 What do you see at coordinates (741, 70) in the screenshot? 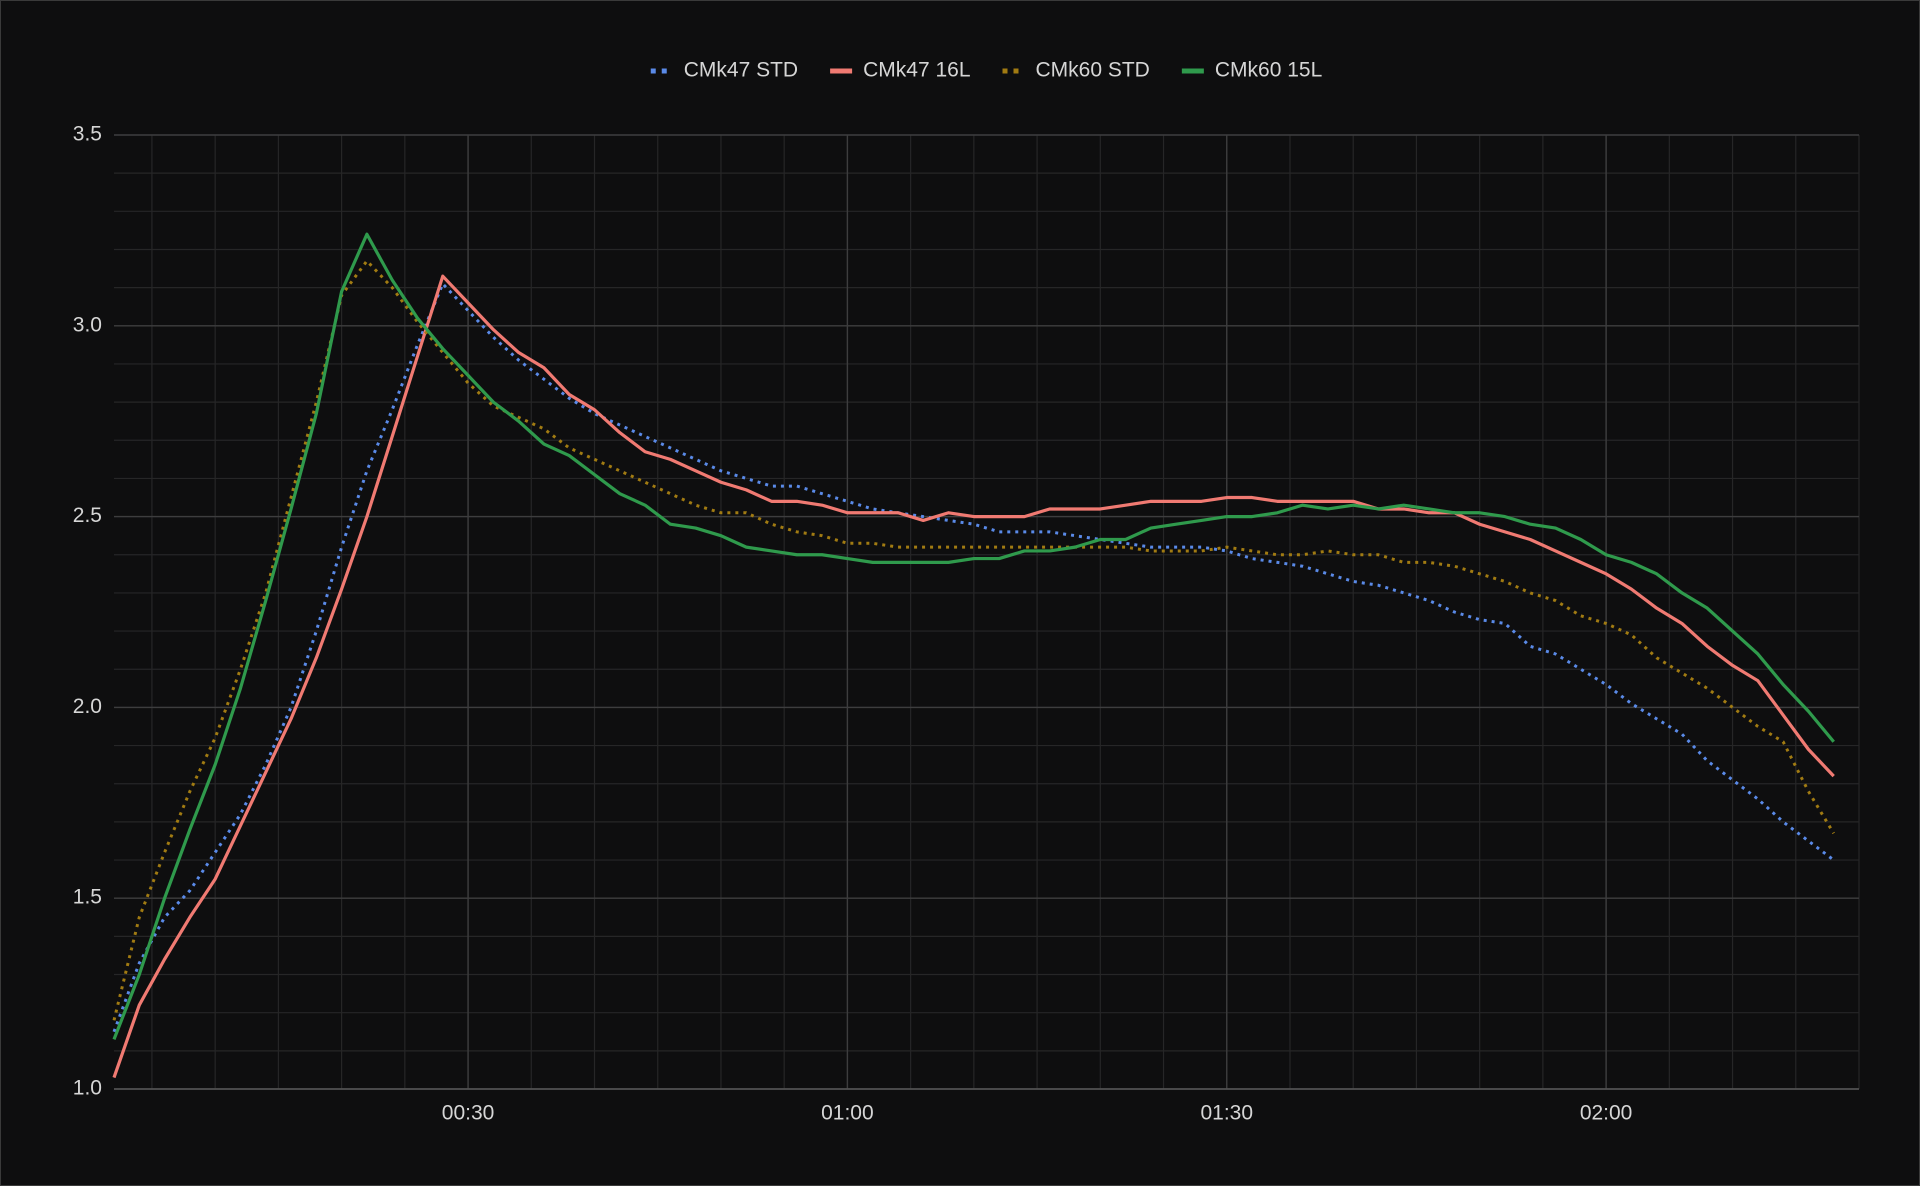
I see `legend-label: CMk47 STD` at bounding box center [741, 70].